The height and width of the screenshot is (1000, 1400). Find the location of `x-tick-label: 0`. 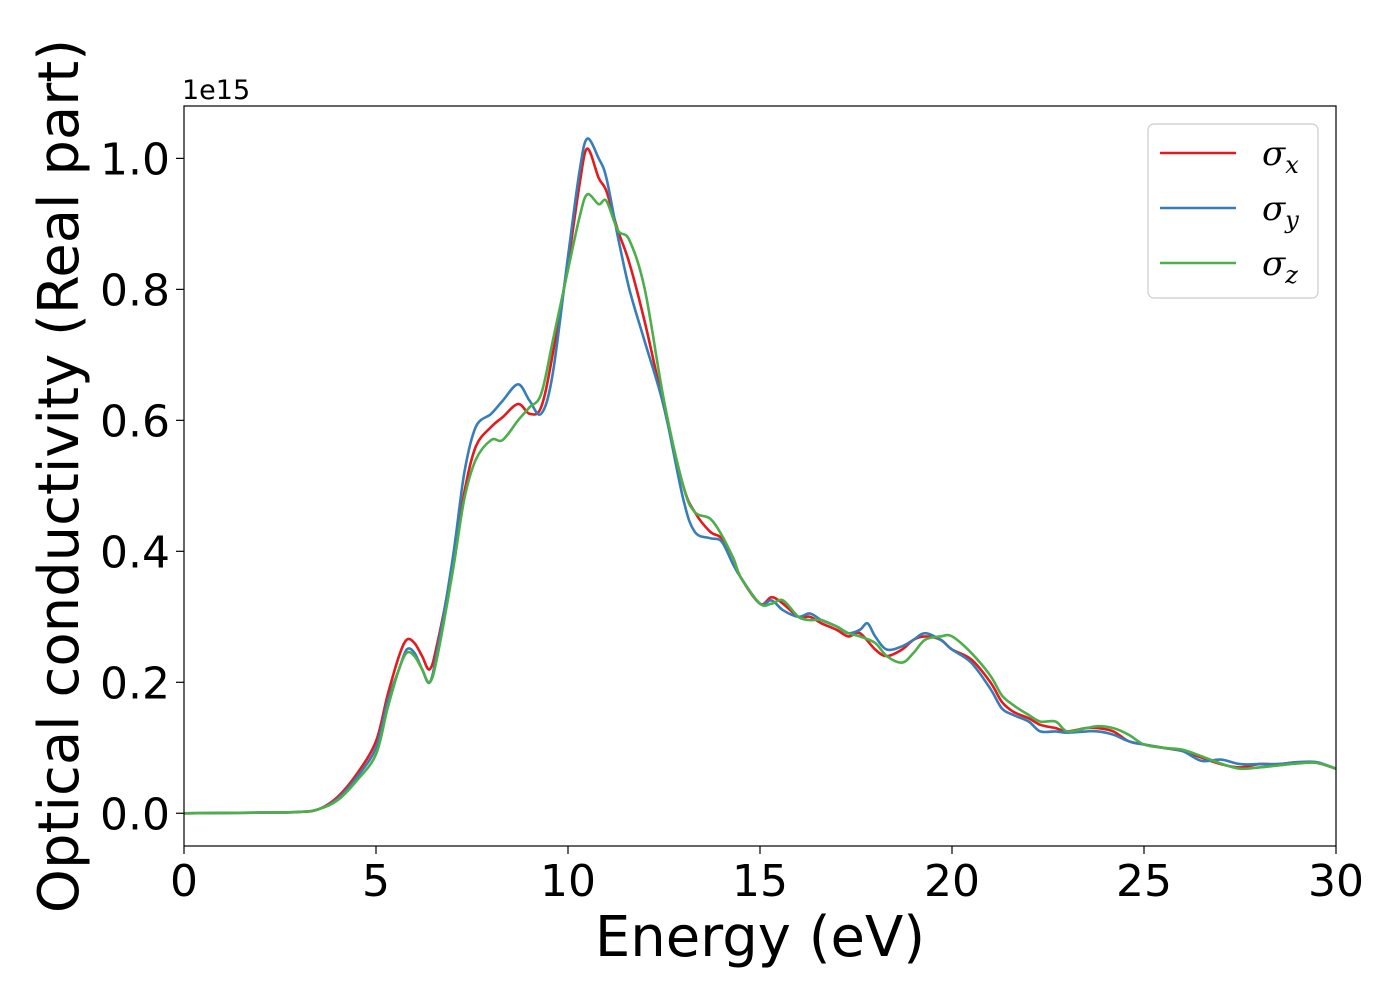

x-tick-label: 0 is located at coordinates (184, 881).